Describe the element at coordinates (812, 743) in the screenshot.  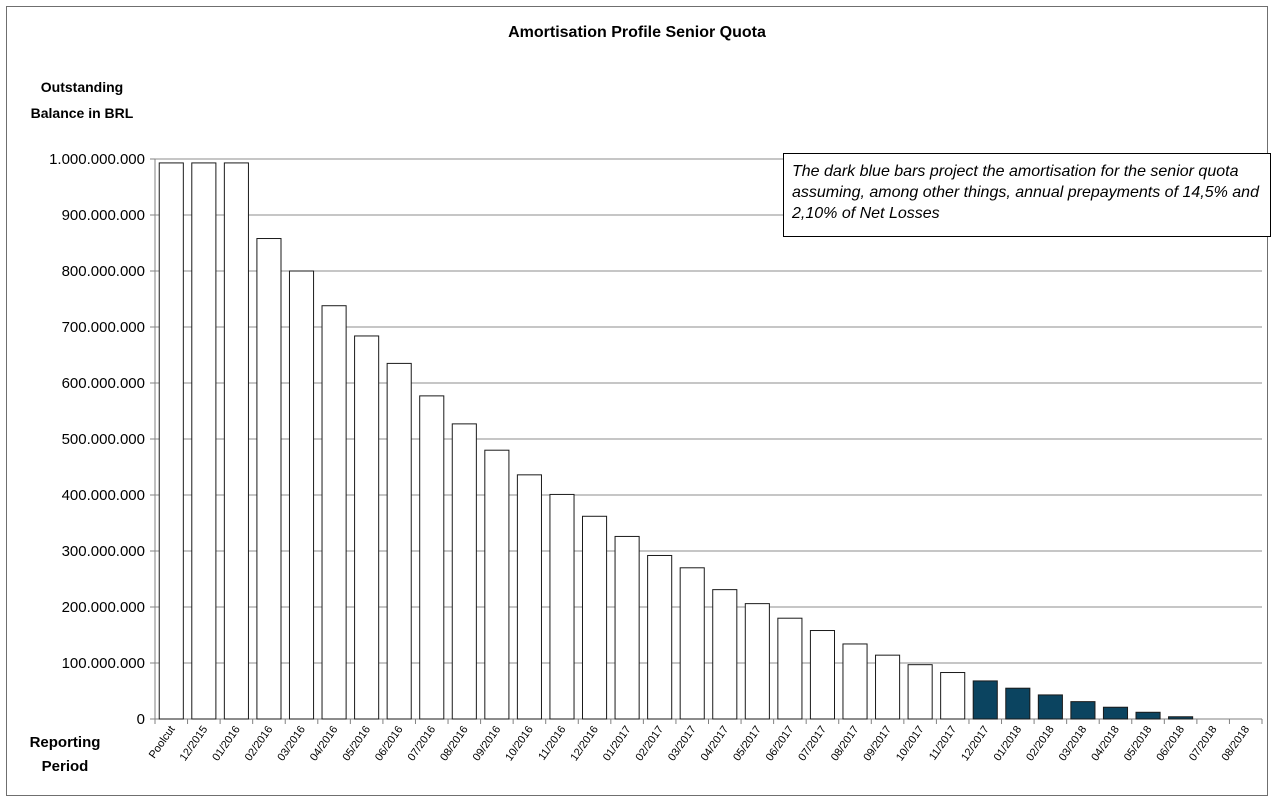
I see `x-tick-label: 07/2017` at that location.